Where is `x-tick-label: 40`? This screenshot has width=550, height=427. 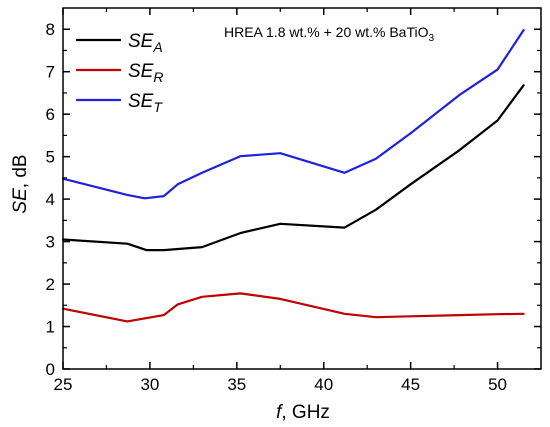 x-tick-label: 40 is located at coordinates (323, 384).